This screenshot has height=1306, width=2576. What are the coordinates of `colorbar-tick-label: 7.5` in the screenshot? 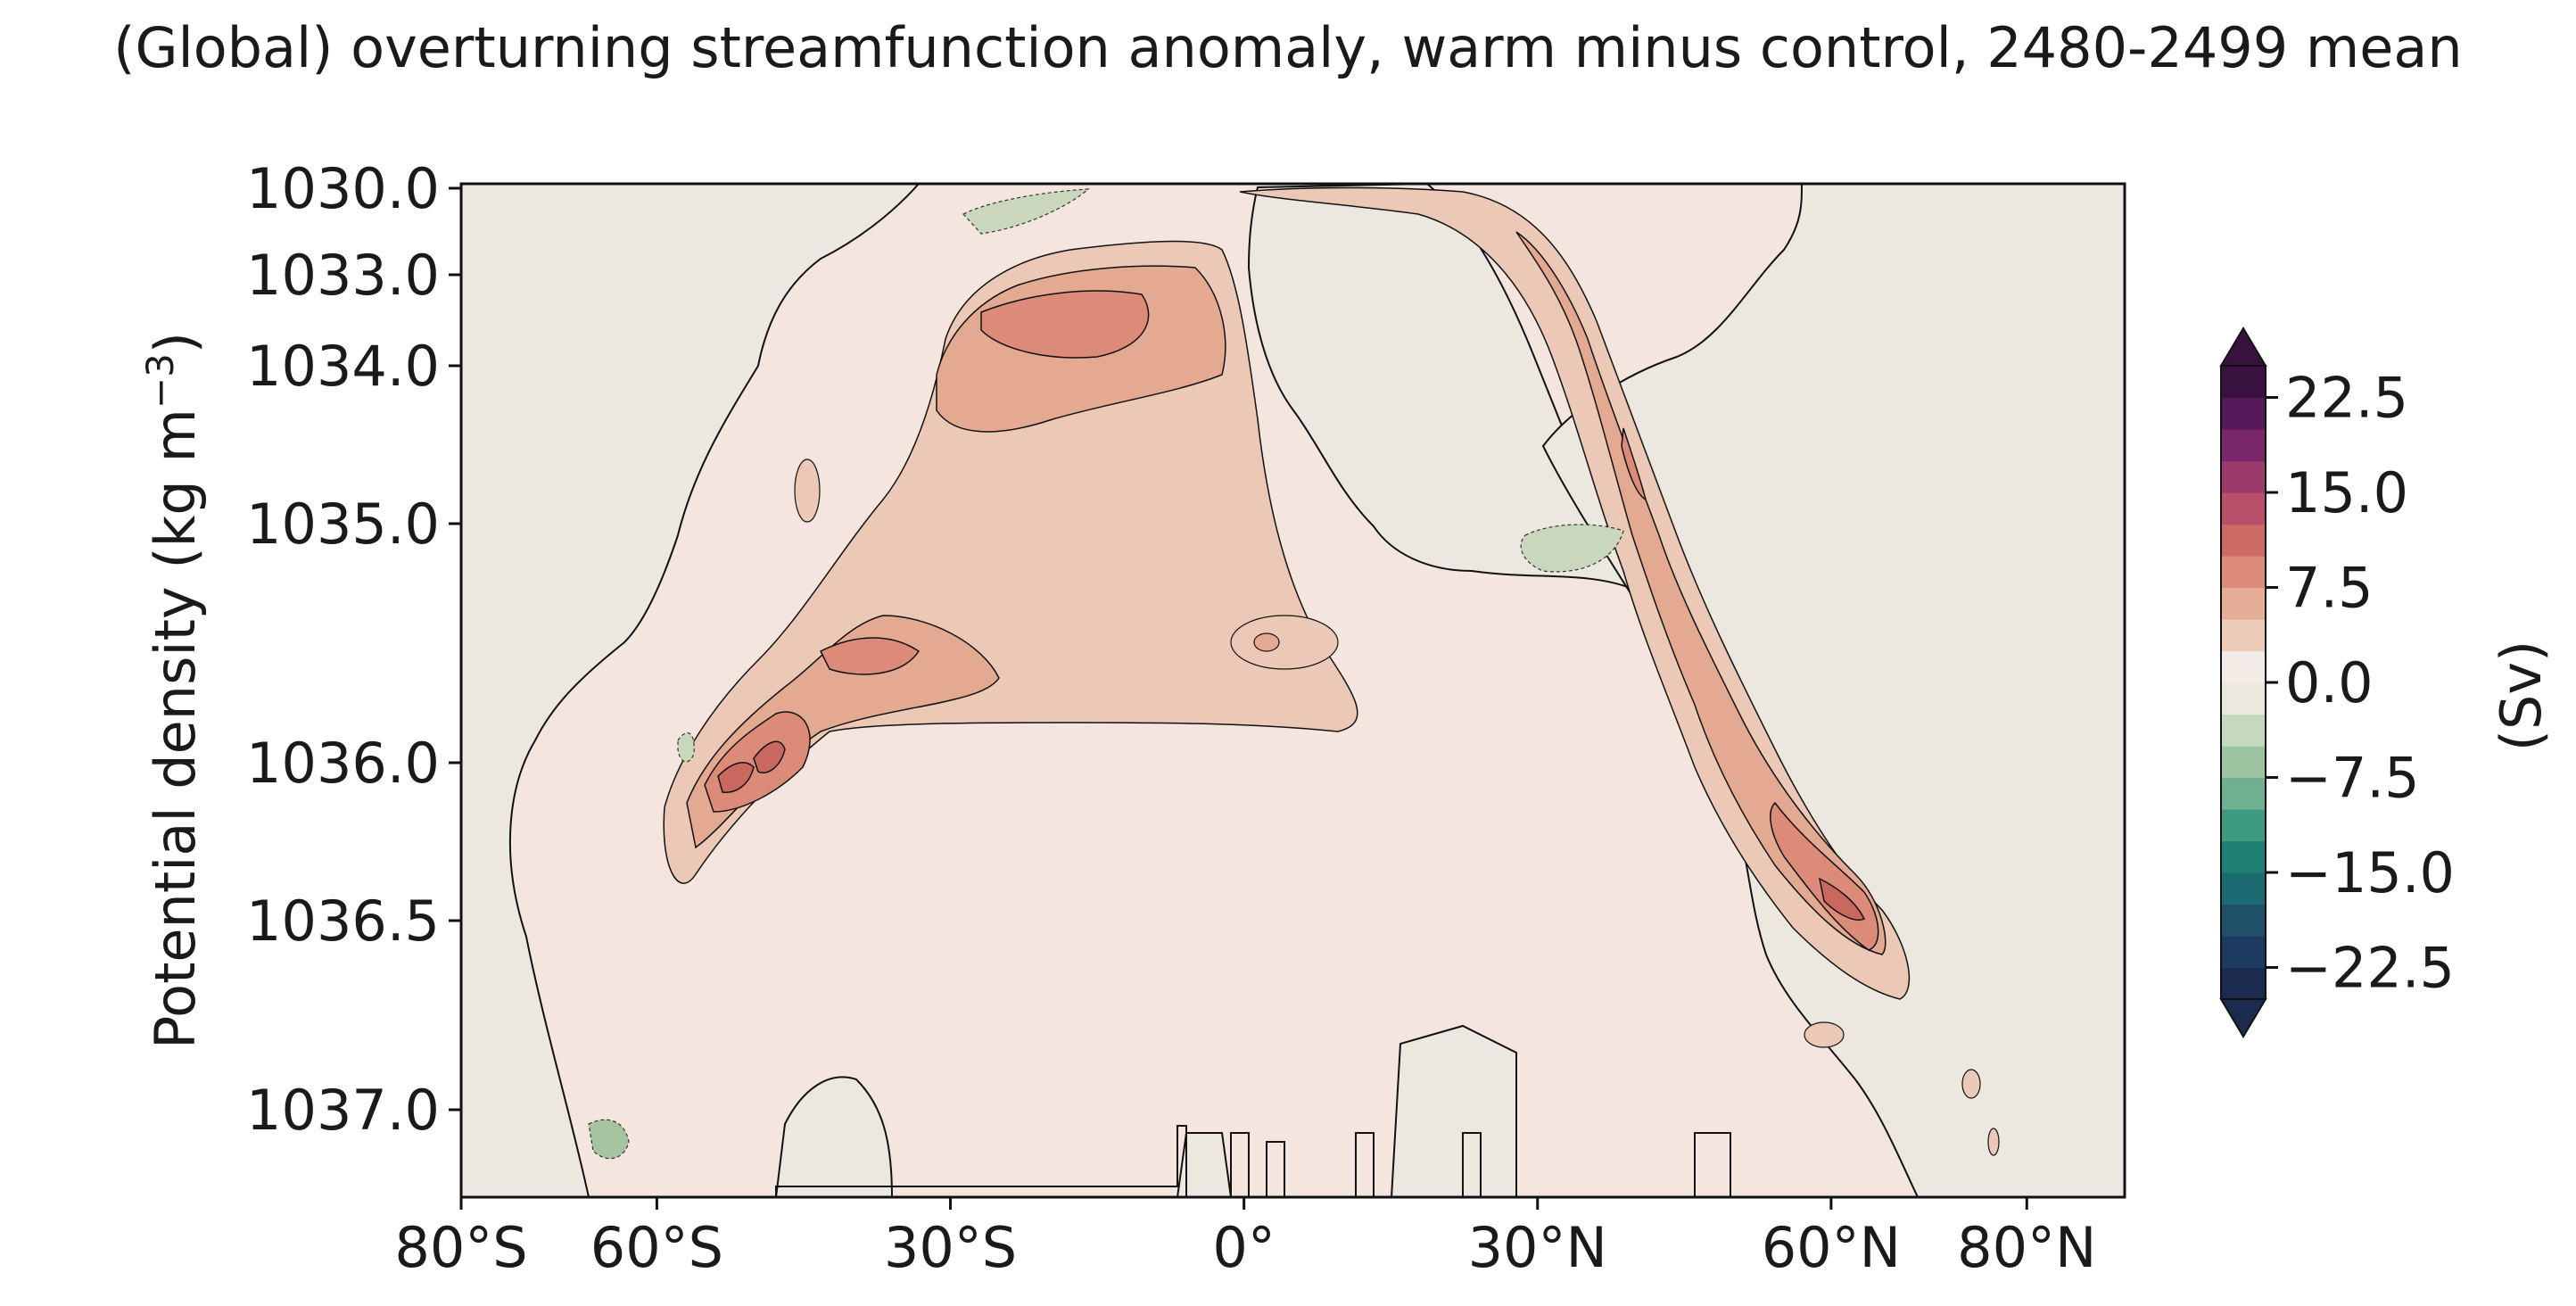 It's located at (2329, 589).